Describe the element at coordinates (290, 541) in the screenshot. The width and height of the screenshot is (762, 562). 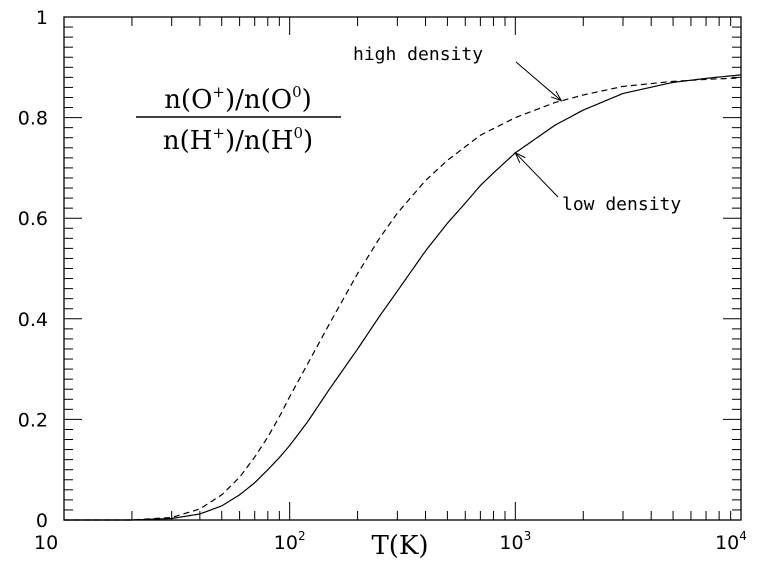
I see `x-tick-label: 10²` at that location.